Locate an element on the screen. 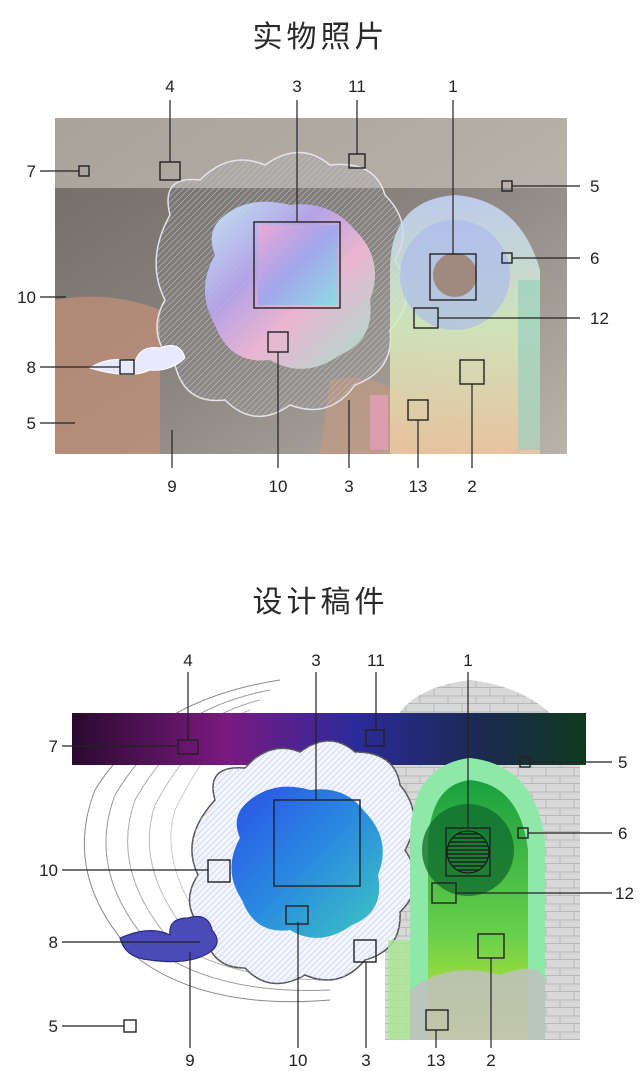  photo-hologram-core is located at coordinates (298, 265).